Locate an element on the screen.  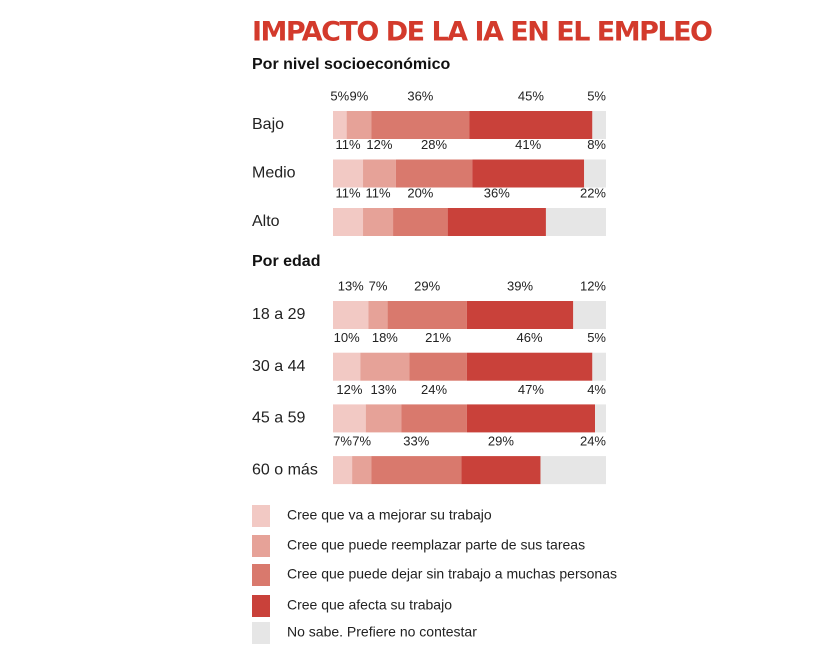
category-label: 45 a 59 is located at coordinates (278, 418).